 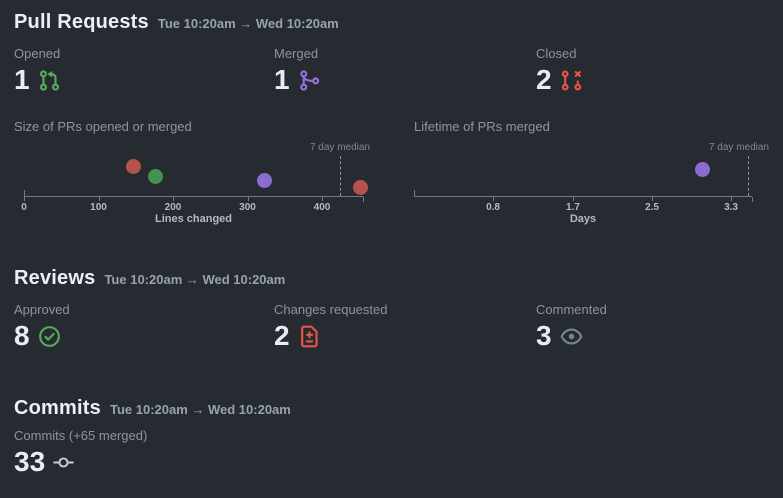 I want to click on section-title: Pull Requests, so click(x=81, y=22).